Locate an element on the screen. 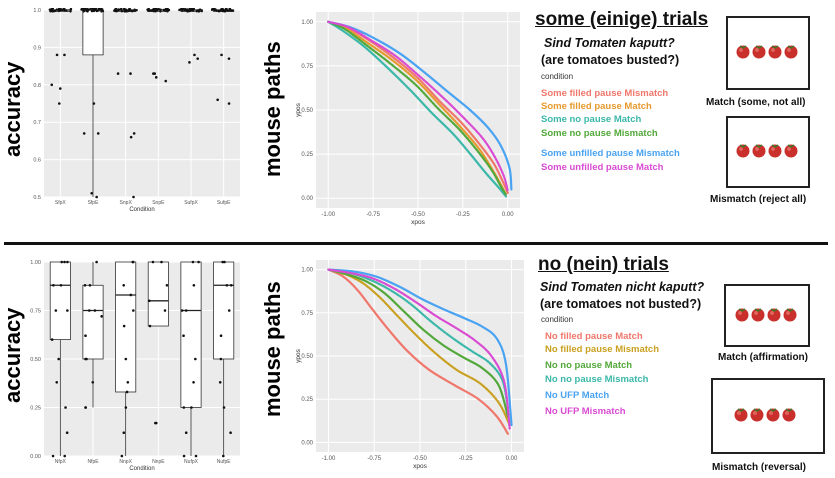 The image size is (835, 478). y-tick-label: 0.75 is located at coordinates (307, 67).